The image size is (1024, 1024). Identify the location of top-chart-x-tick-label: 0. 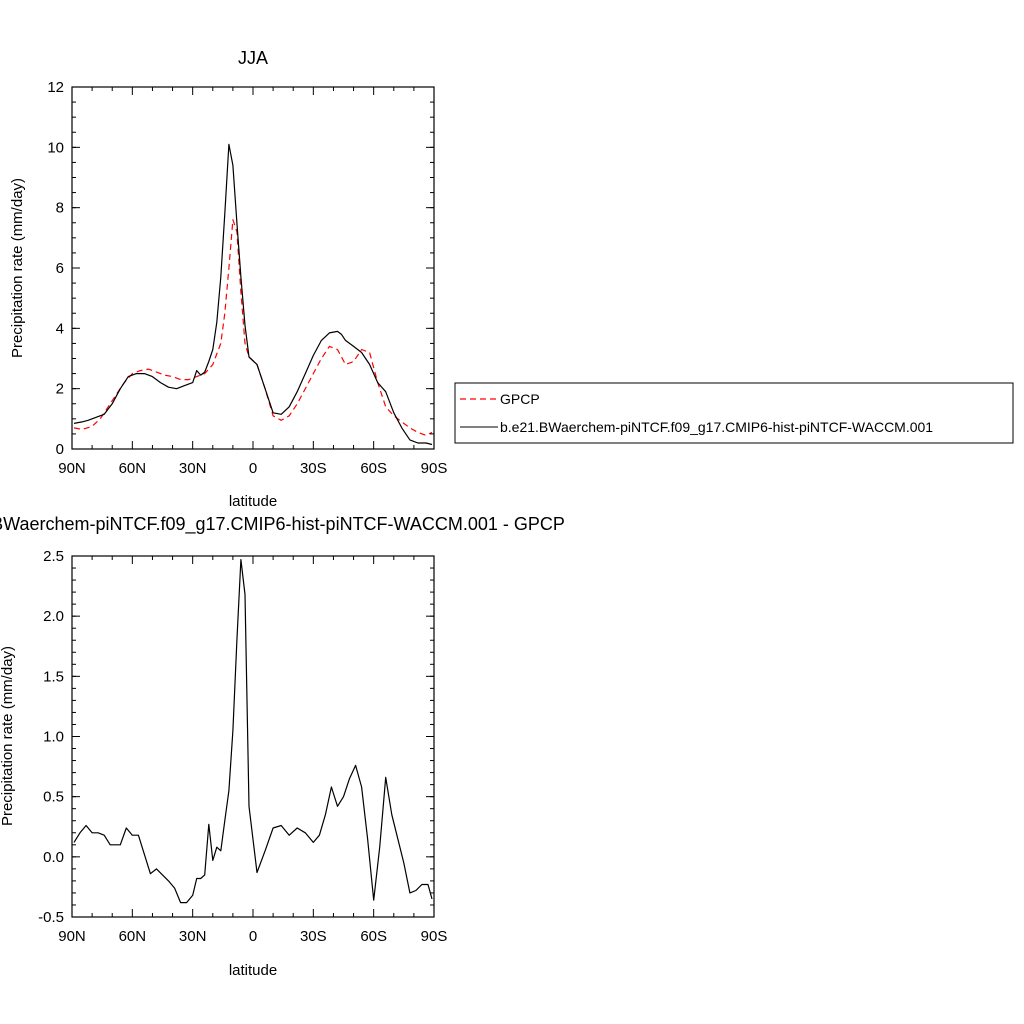
(253, 468).